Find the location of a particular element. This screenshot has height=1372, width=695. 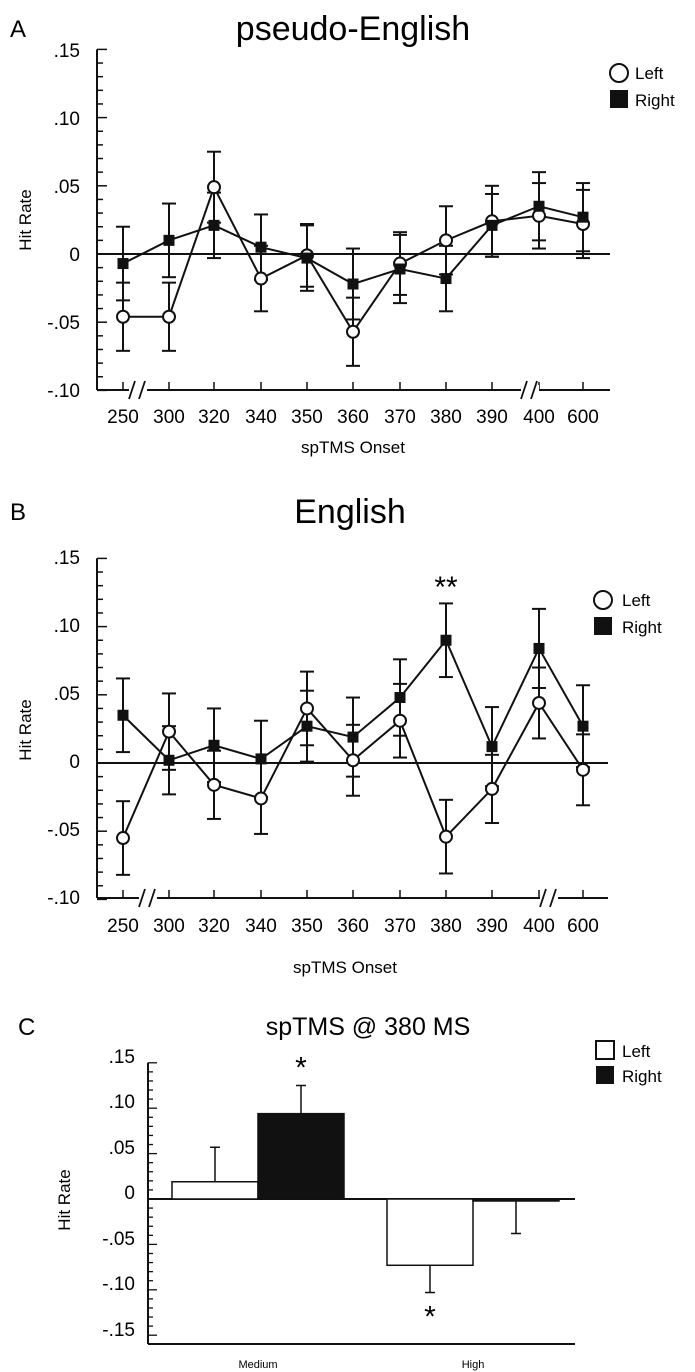

panel-letter: C is located at coordinates (26, 1027).